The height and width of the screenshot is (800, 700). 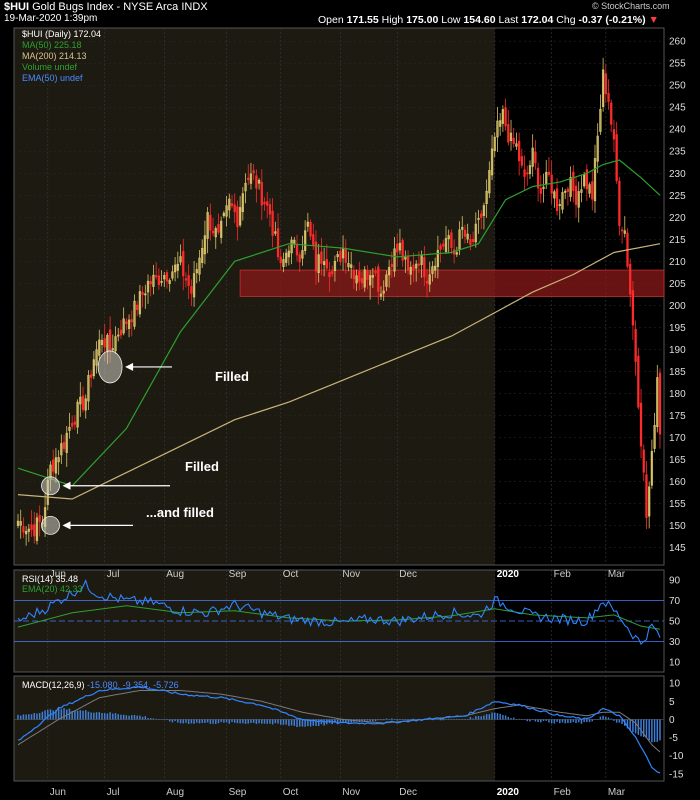 I want to click on chart-symbol: $HUI Gold Bugs Index - NYSE Arca INDX, so click(x=106, y=7).